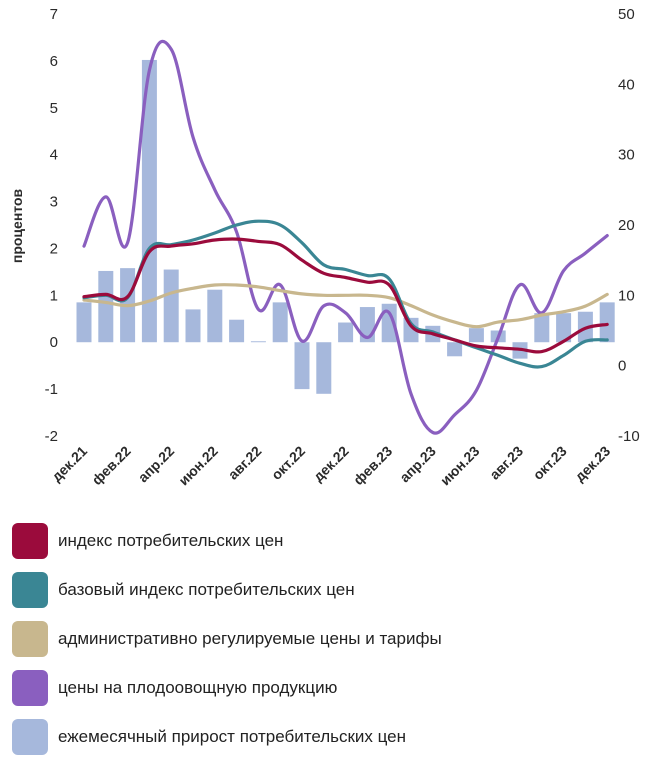 The height and width of the screenshot is (768, 652). I want to click on legend-label: индекс потребительских цен, so click(171, 540).